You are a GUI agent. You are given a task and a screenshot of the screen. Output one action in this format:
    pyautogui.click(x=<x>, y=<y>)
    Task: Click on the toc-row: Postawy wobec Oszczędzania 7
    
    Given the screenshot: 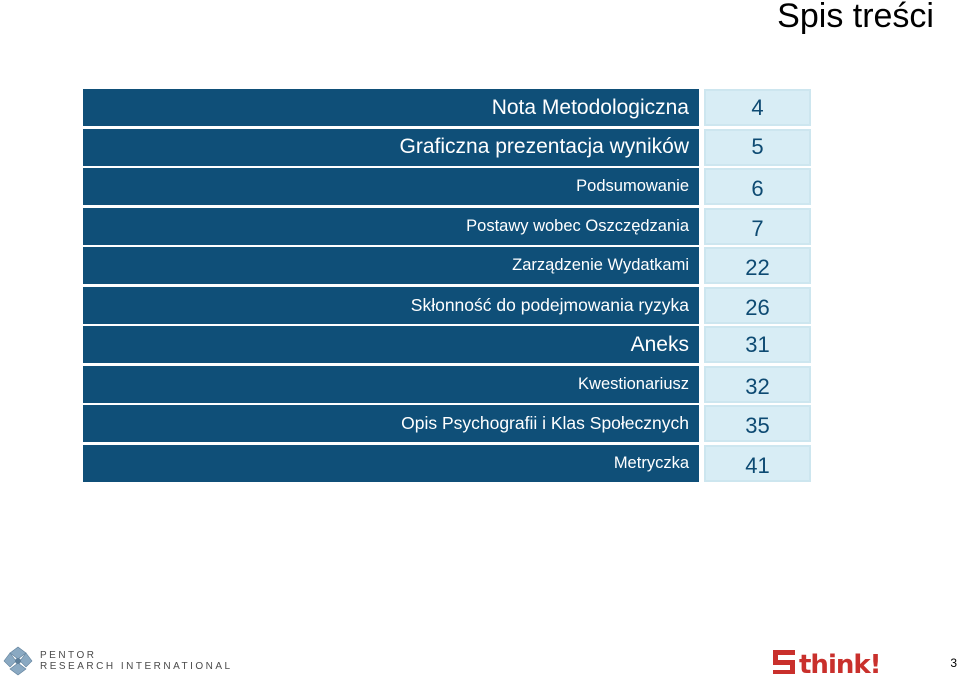 What is the action you would take?
    pyautogui.click(x=447, y=227)
    